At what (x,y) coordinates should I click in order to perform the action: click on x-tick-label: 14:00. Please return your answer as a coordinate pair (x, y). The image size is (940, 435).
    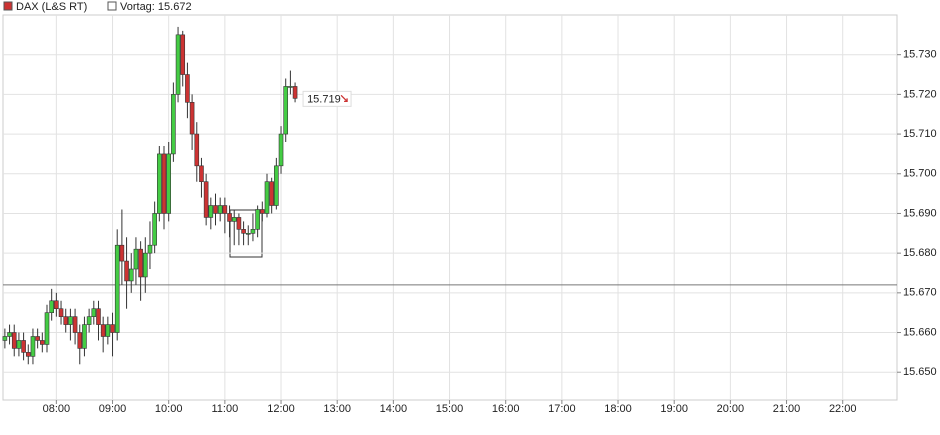
    Looking at the image, I should click on (394, 409).